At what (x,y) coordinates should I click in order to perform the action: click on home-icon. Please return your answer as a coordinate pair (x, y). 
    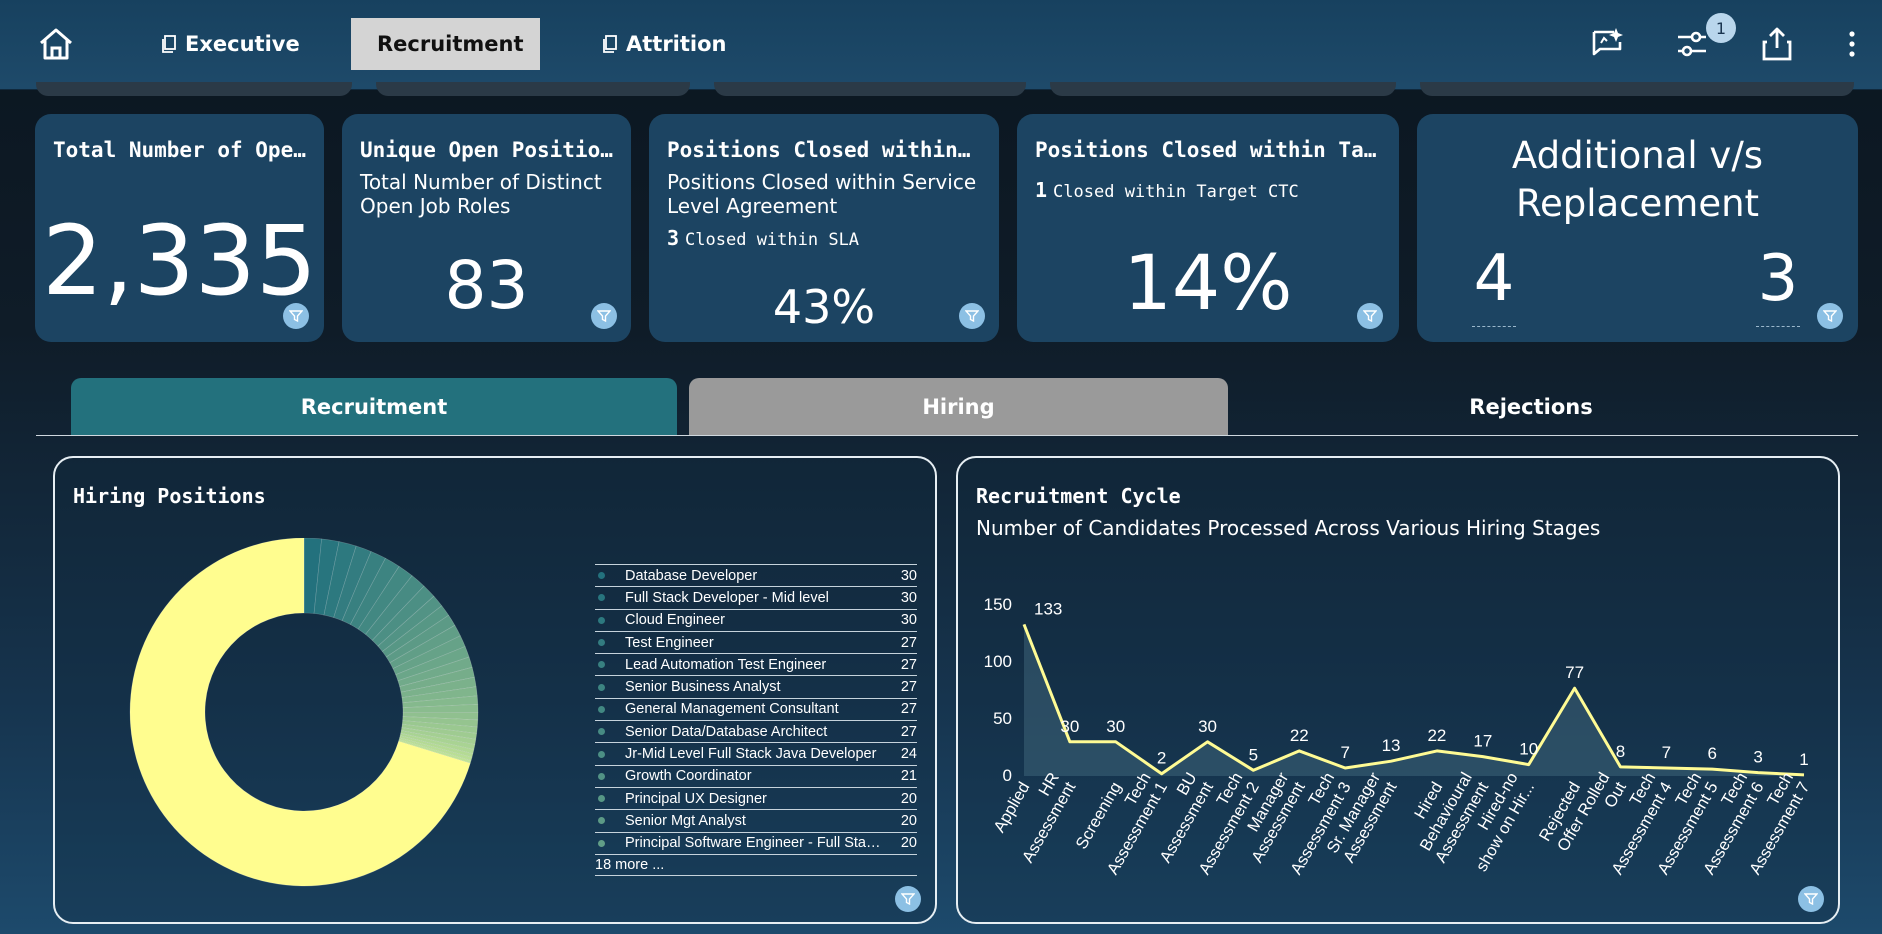
    Looking at the image, I should click on (56, 44).